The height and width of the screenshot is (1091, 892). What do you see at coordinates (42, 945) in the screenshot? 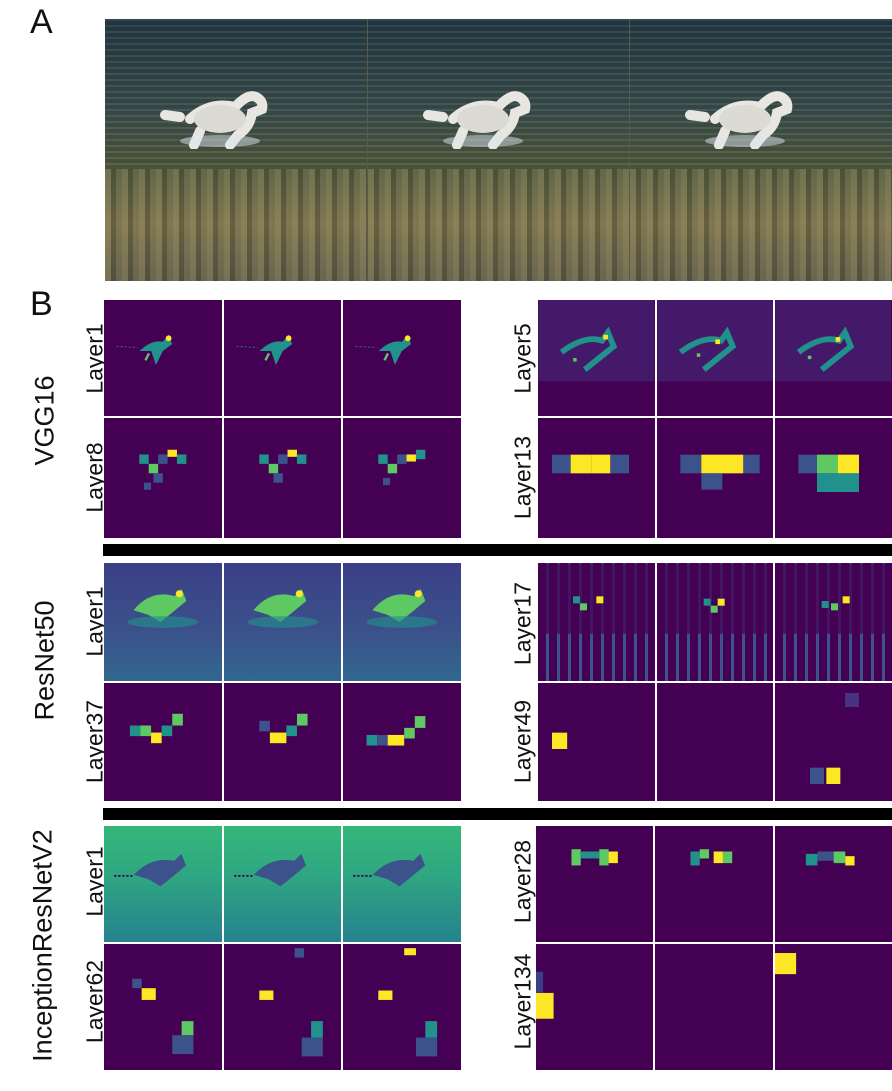
I see `model-label-inceptionresnetv2: InceptionResNetV2` at bounding box center [42, 945].